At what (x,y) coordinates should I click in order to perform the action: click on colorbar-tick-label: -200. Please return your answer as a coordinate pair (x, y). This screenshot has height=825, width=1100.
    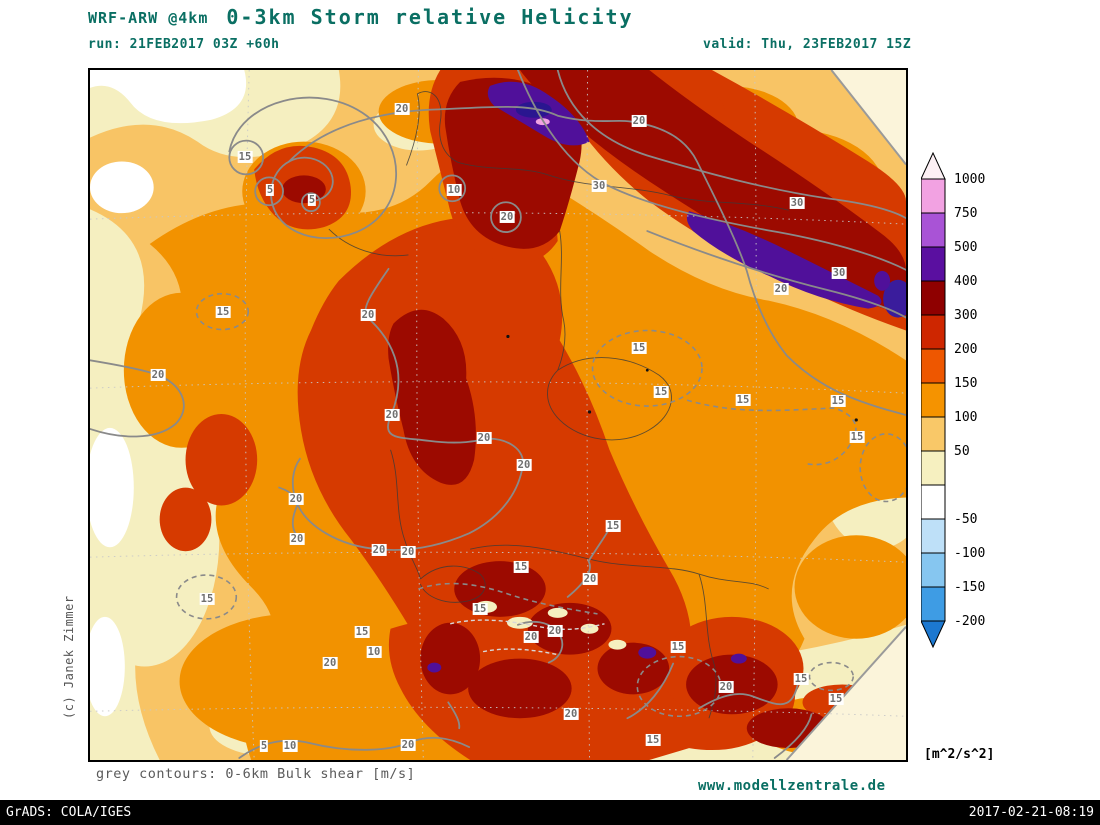
    Looking at the image, I should click on (969, 621).